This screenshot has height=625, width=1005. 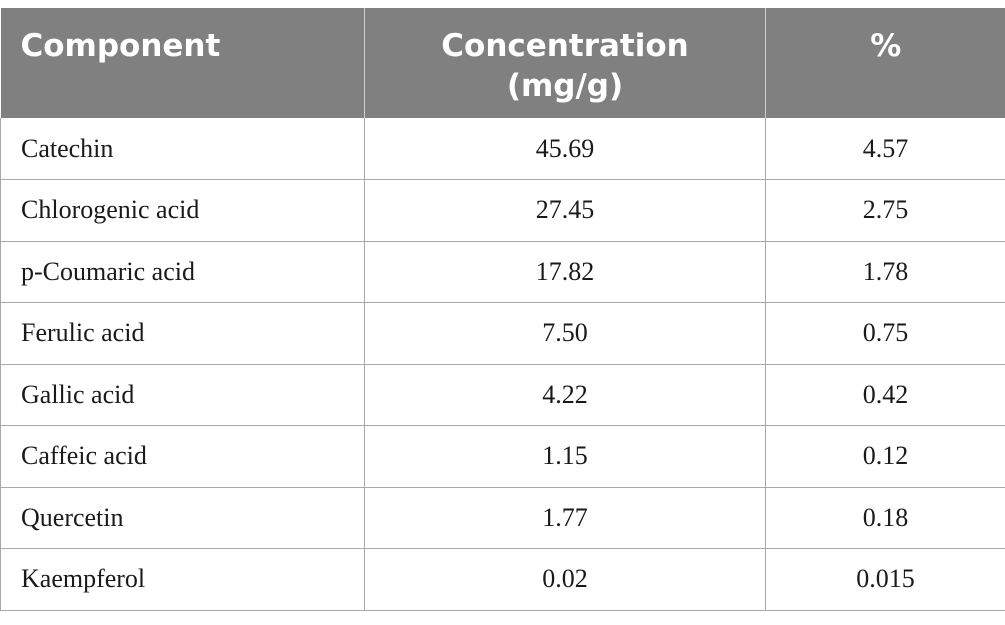 I want to click on concentration-cell: 45.69, so click(x=565, y=149).